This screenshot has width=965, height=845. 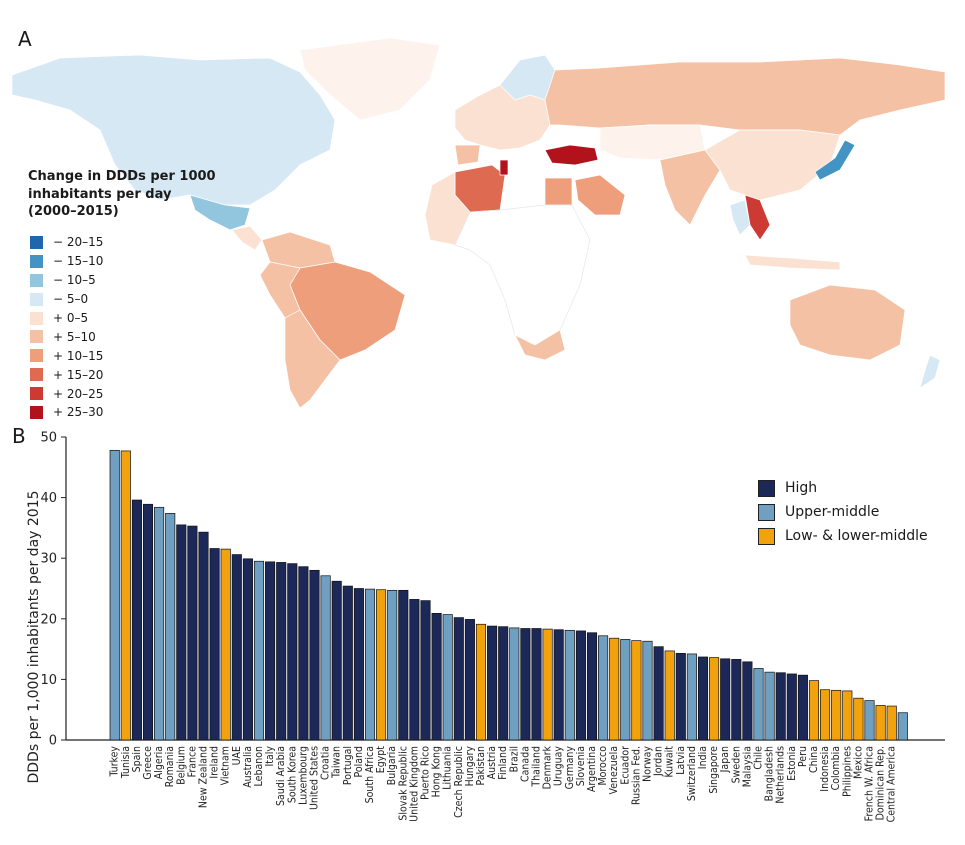 I want to click on map-legend-label: − 5–0, so click(x=71, y=299).